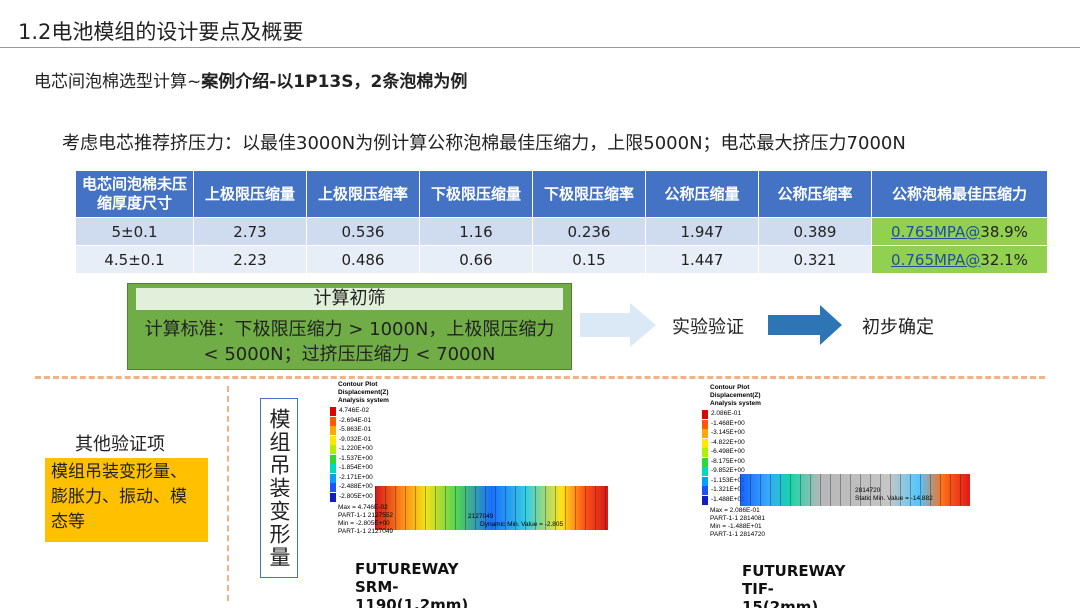 The height and width of the screenshot is (608, 1080). Describe the element at coordinates (540, 377) in the screenshot. I see `divider` at that location.